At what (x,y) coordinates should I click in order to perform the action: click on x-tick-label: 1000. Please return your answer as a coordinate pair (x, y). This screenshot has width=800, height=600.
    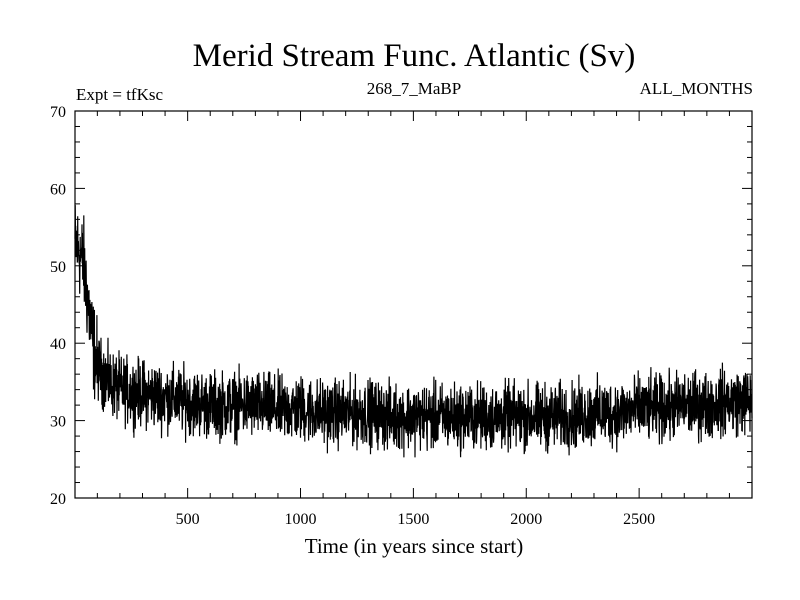
    Looking at the image, I should click on (301, 519).